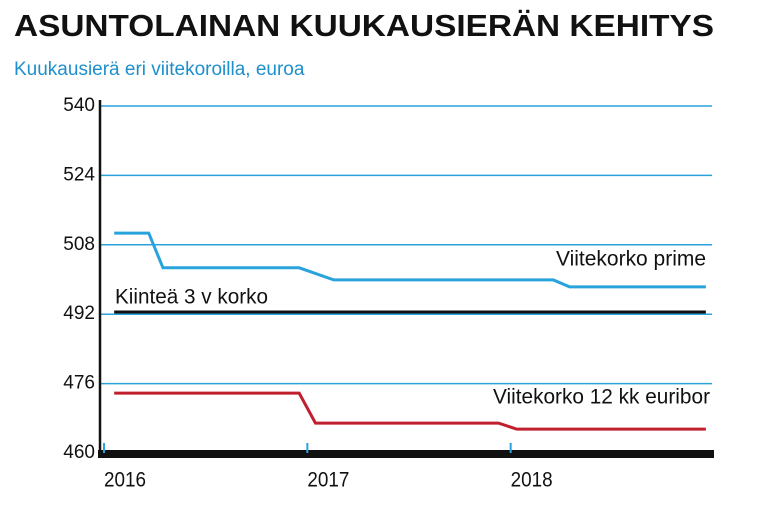 Image resolution: width=770 pixels, height=520 pixels. Describe the element at coordinates (328, 480) in the screenshot. I see `x-tick-label: 2017` at that location.